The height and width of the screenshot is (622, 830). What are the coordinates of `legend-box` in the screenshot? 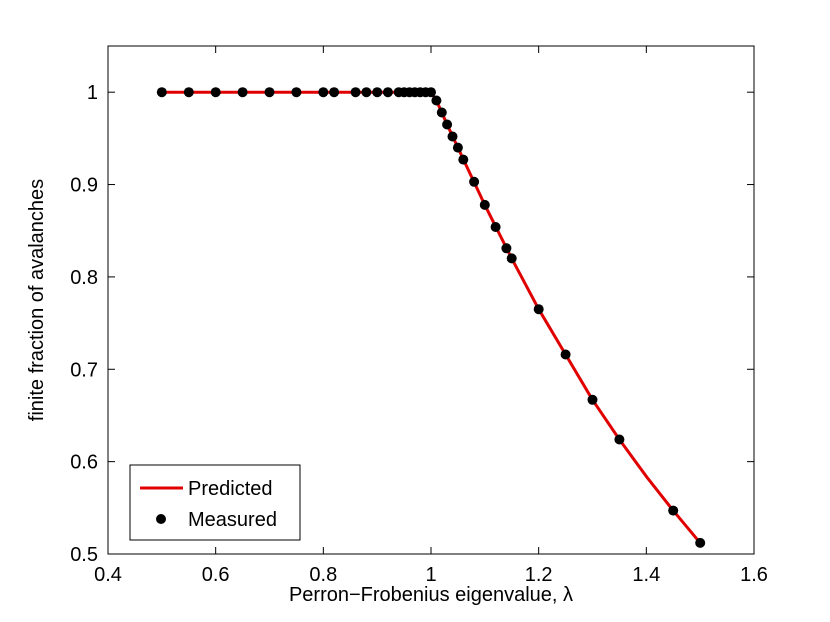 It's located at (215, 502).